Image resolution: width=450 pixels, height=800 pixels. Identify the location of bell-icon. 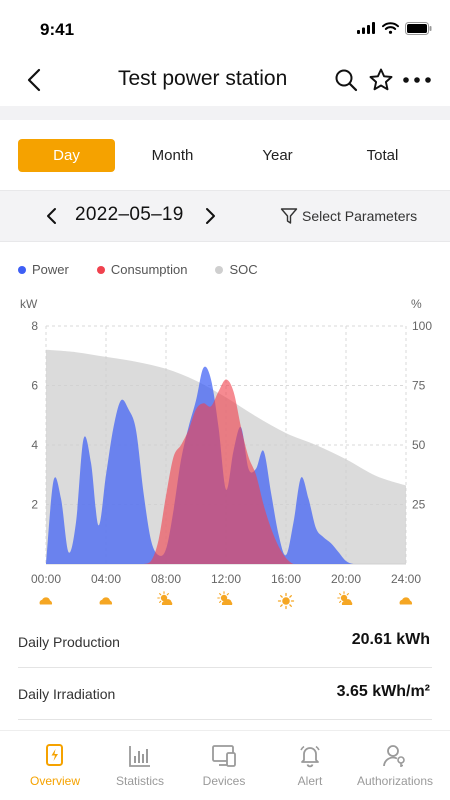
(310, 756).